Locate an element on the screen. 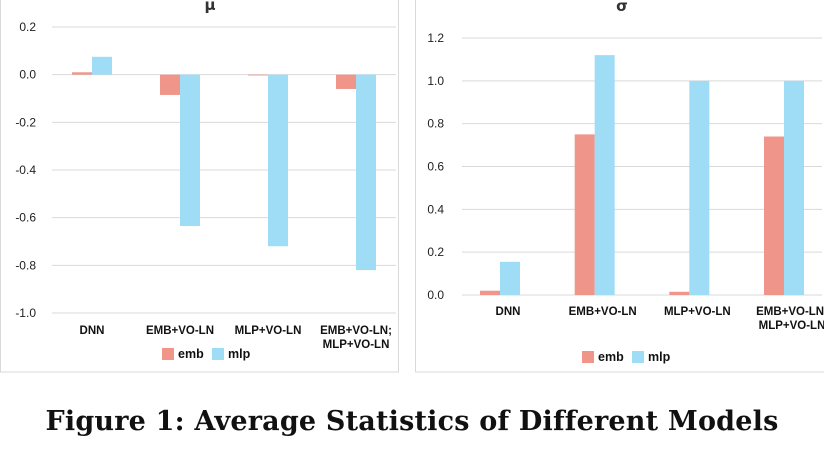 Image resolution: width=824 pixels, height=451 pixels. y-tick-label: 0.8 is located at coordinates (435, 124).